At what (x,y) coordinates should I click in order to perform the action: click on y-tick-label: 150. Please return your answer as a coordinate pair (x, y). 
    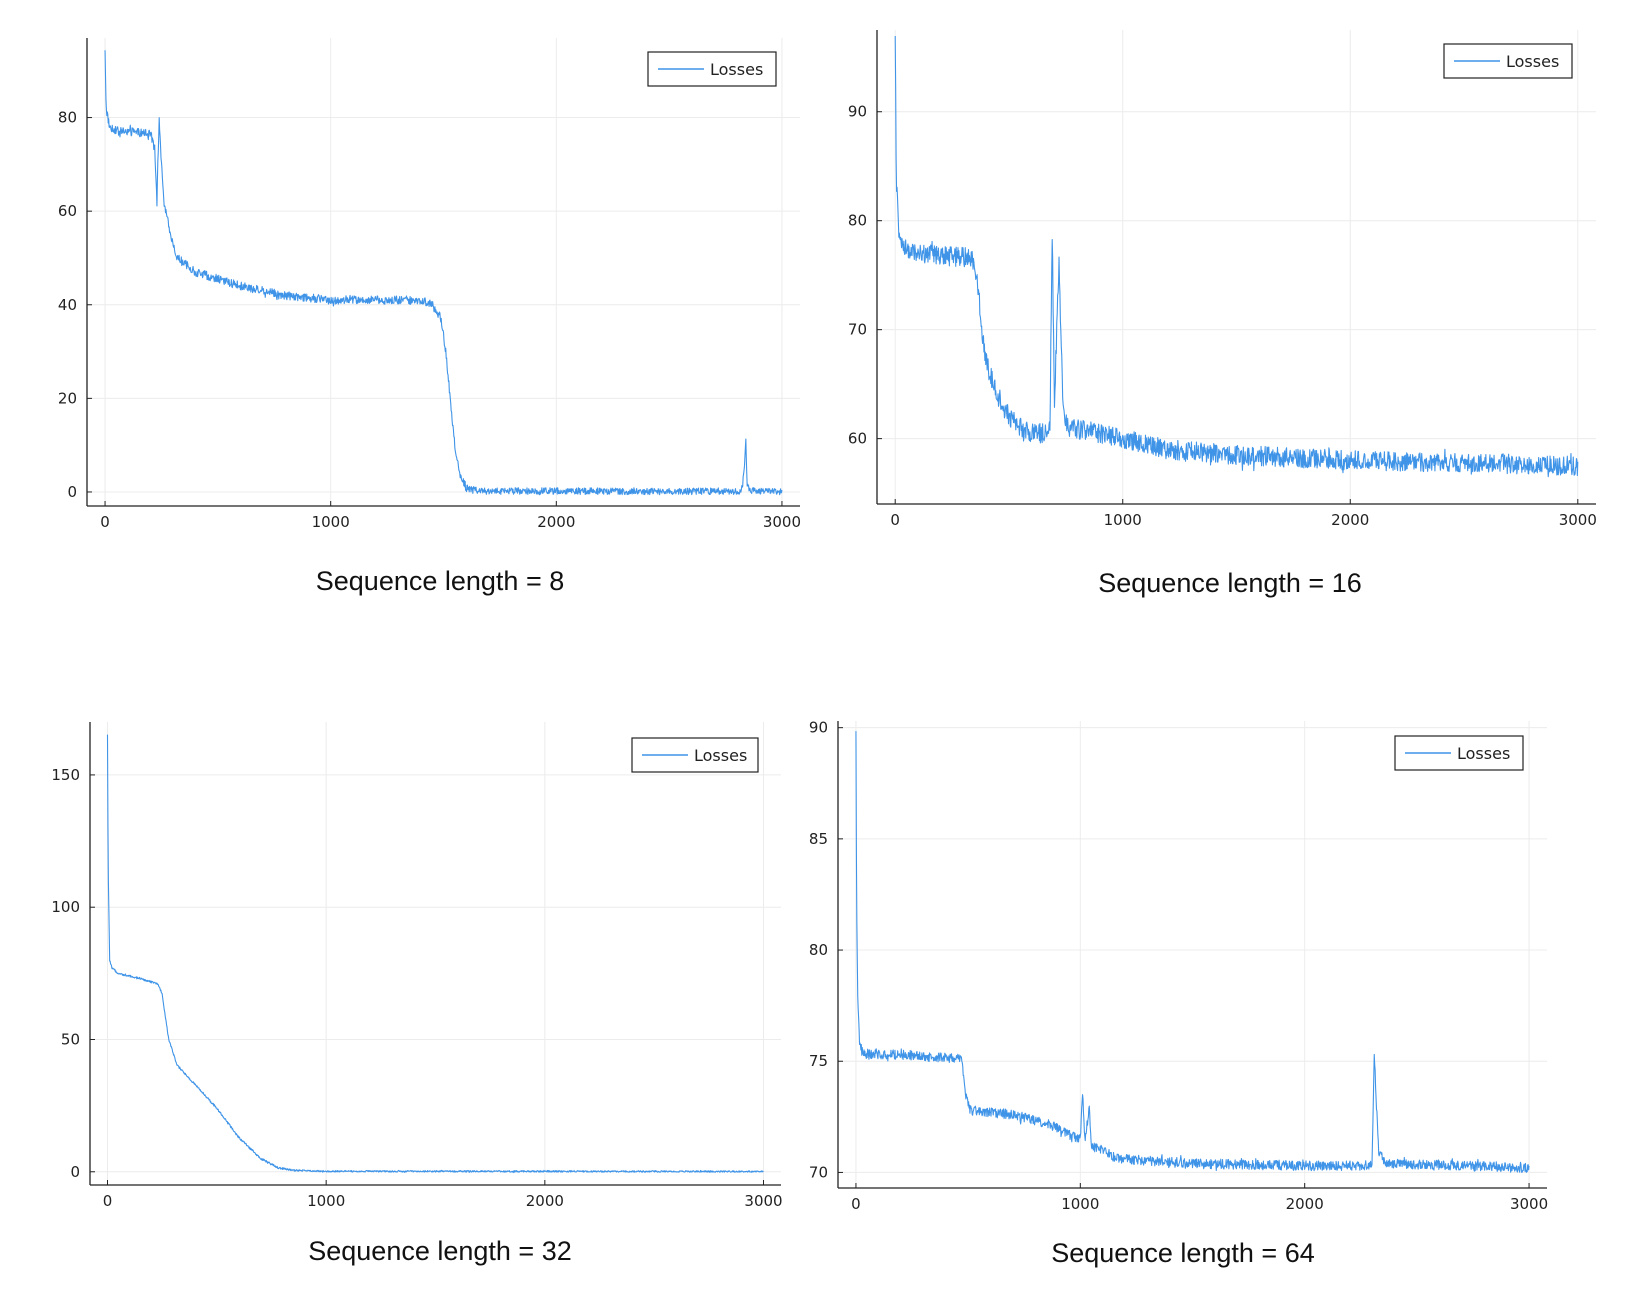
    Looking at the image, I should click on (65, 775).